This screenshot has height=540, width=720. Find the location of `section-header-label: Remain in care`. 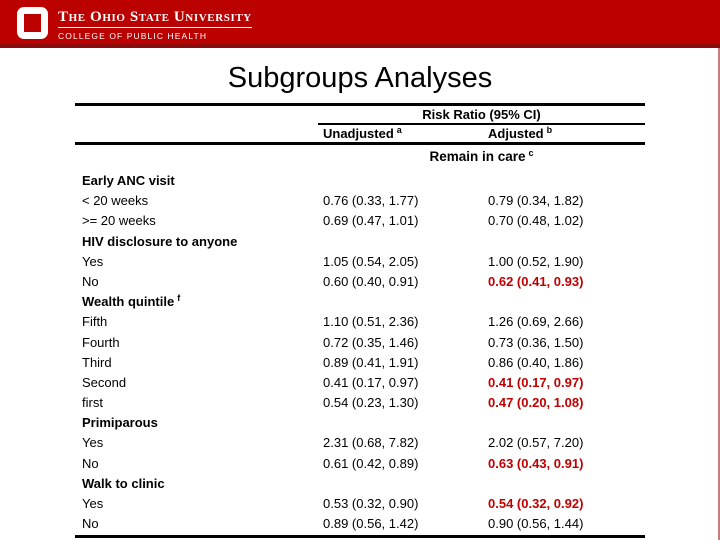

section-header-label: Remain in care is located at coordinates (477, 156).